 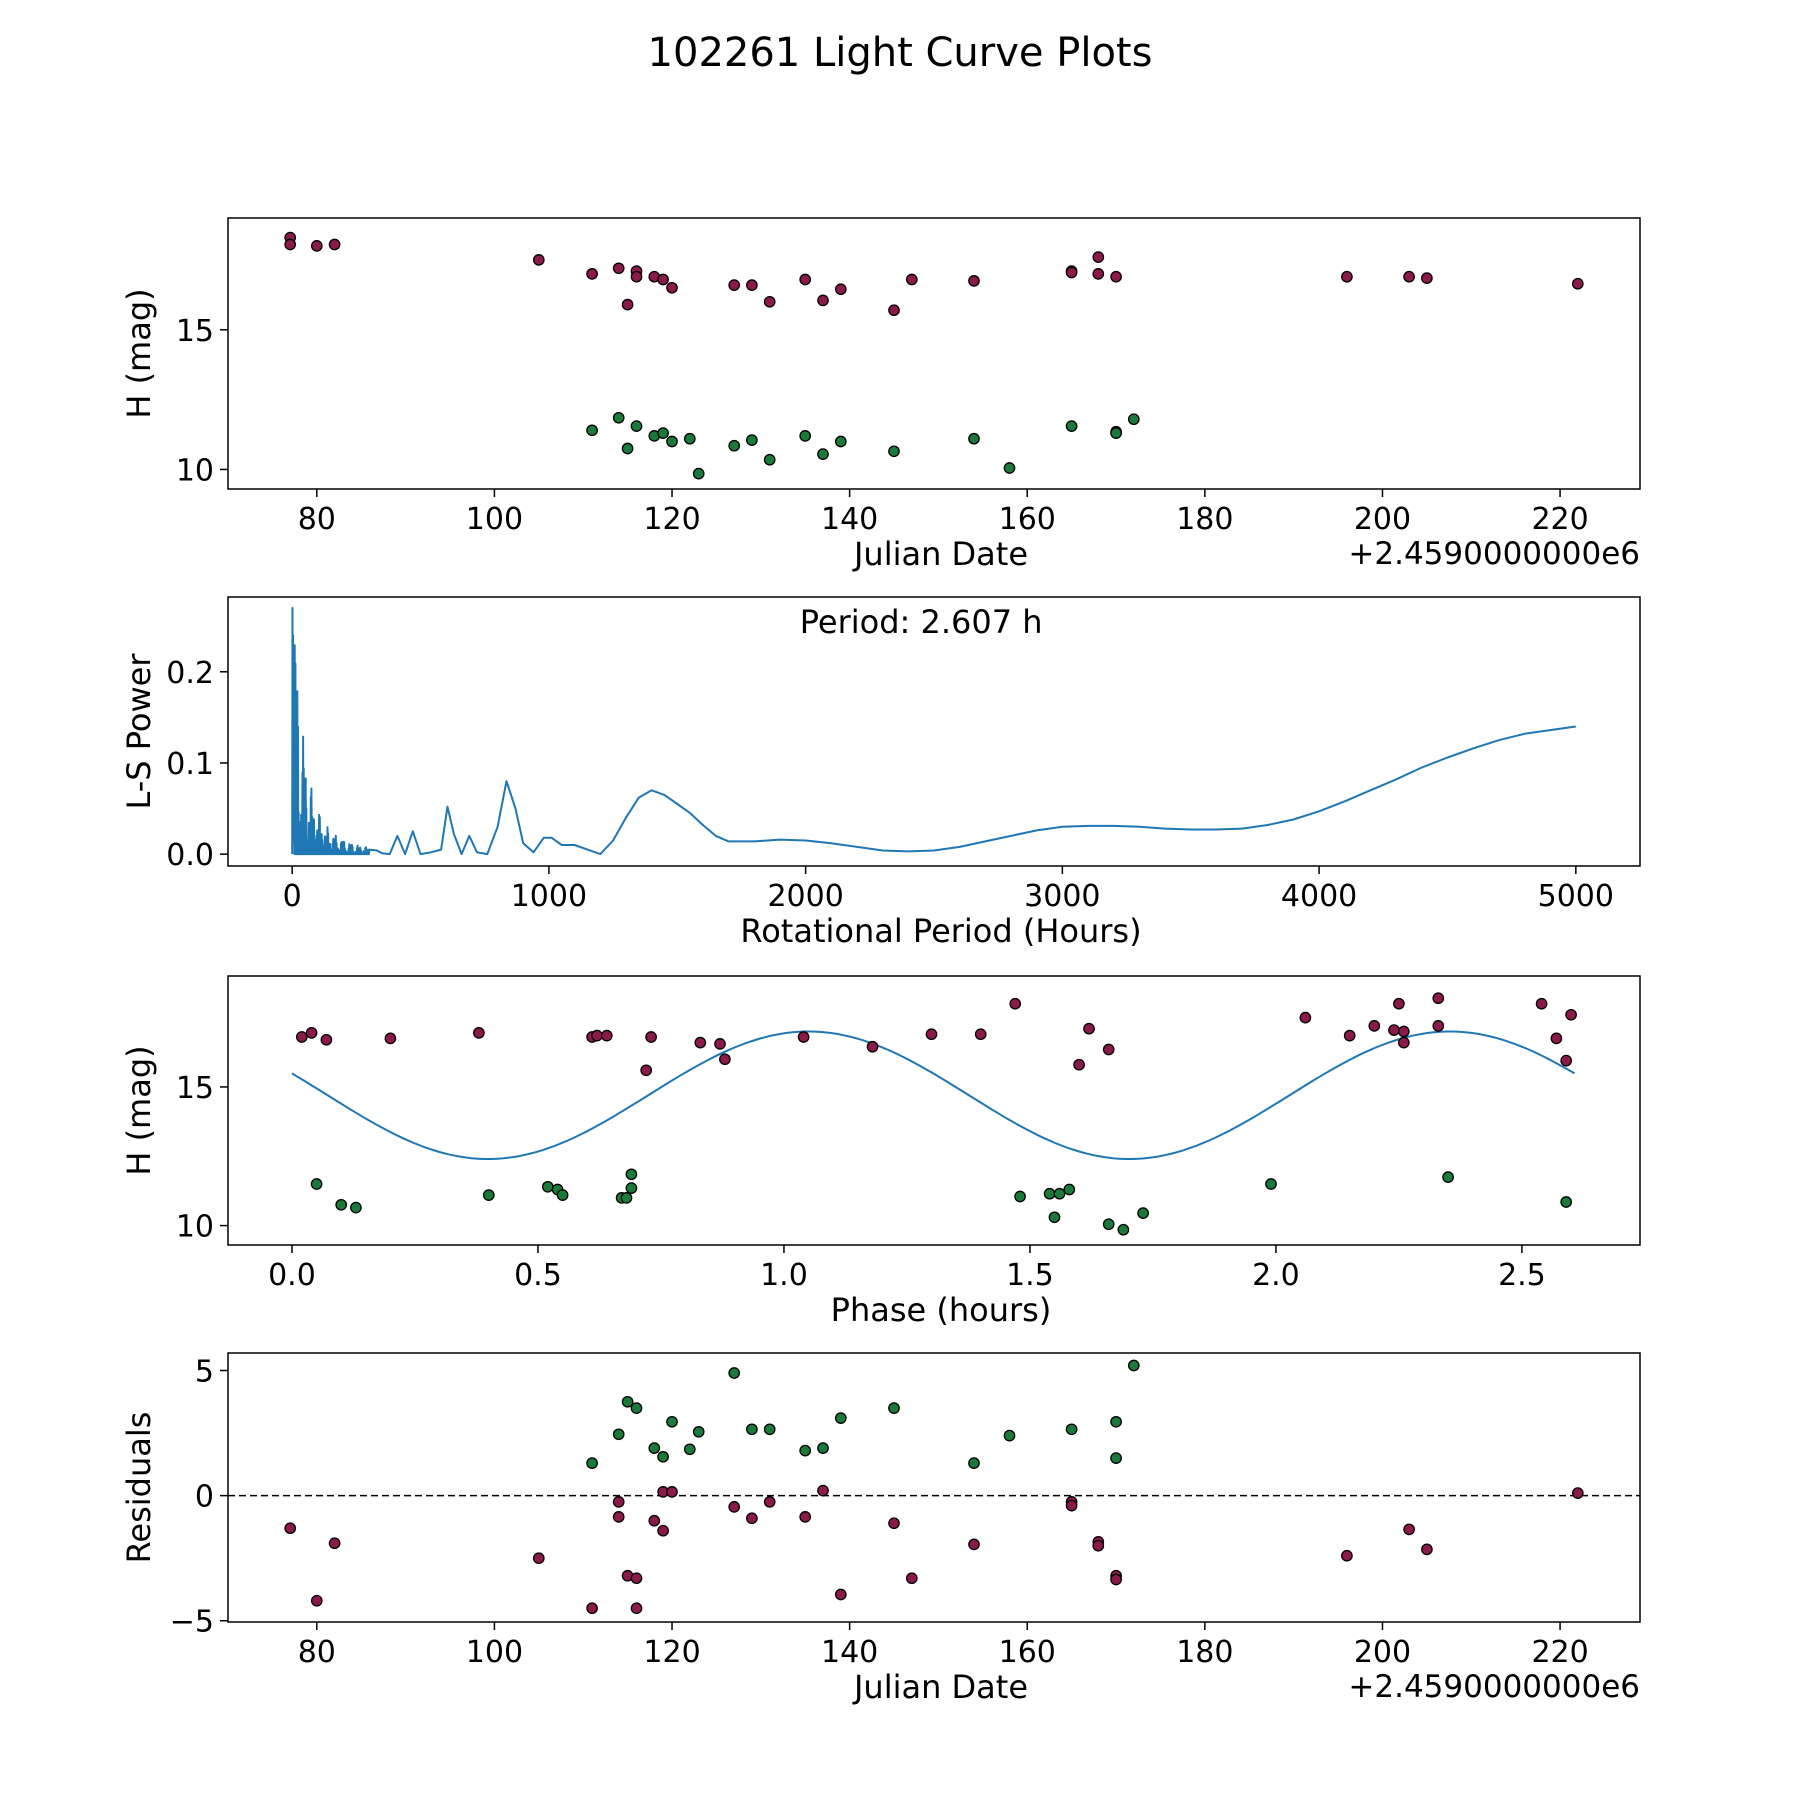 I want to click on x-tick-label: 0, so click(x=292, y=896).